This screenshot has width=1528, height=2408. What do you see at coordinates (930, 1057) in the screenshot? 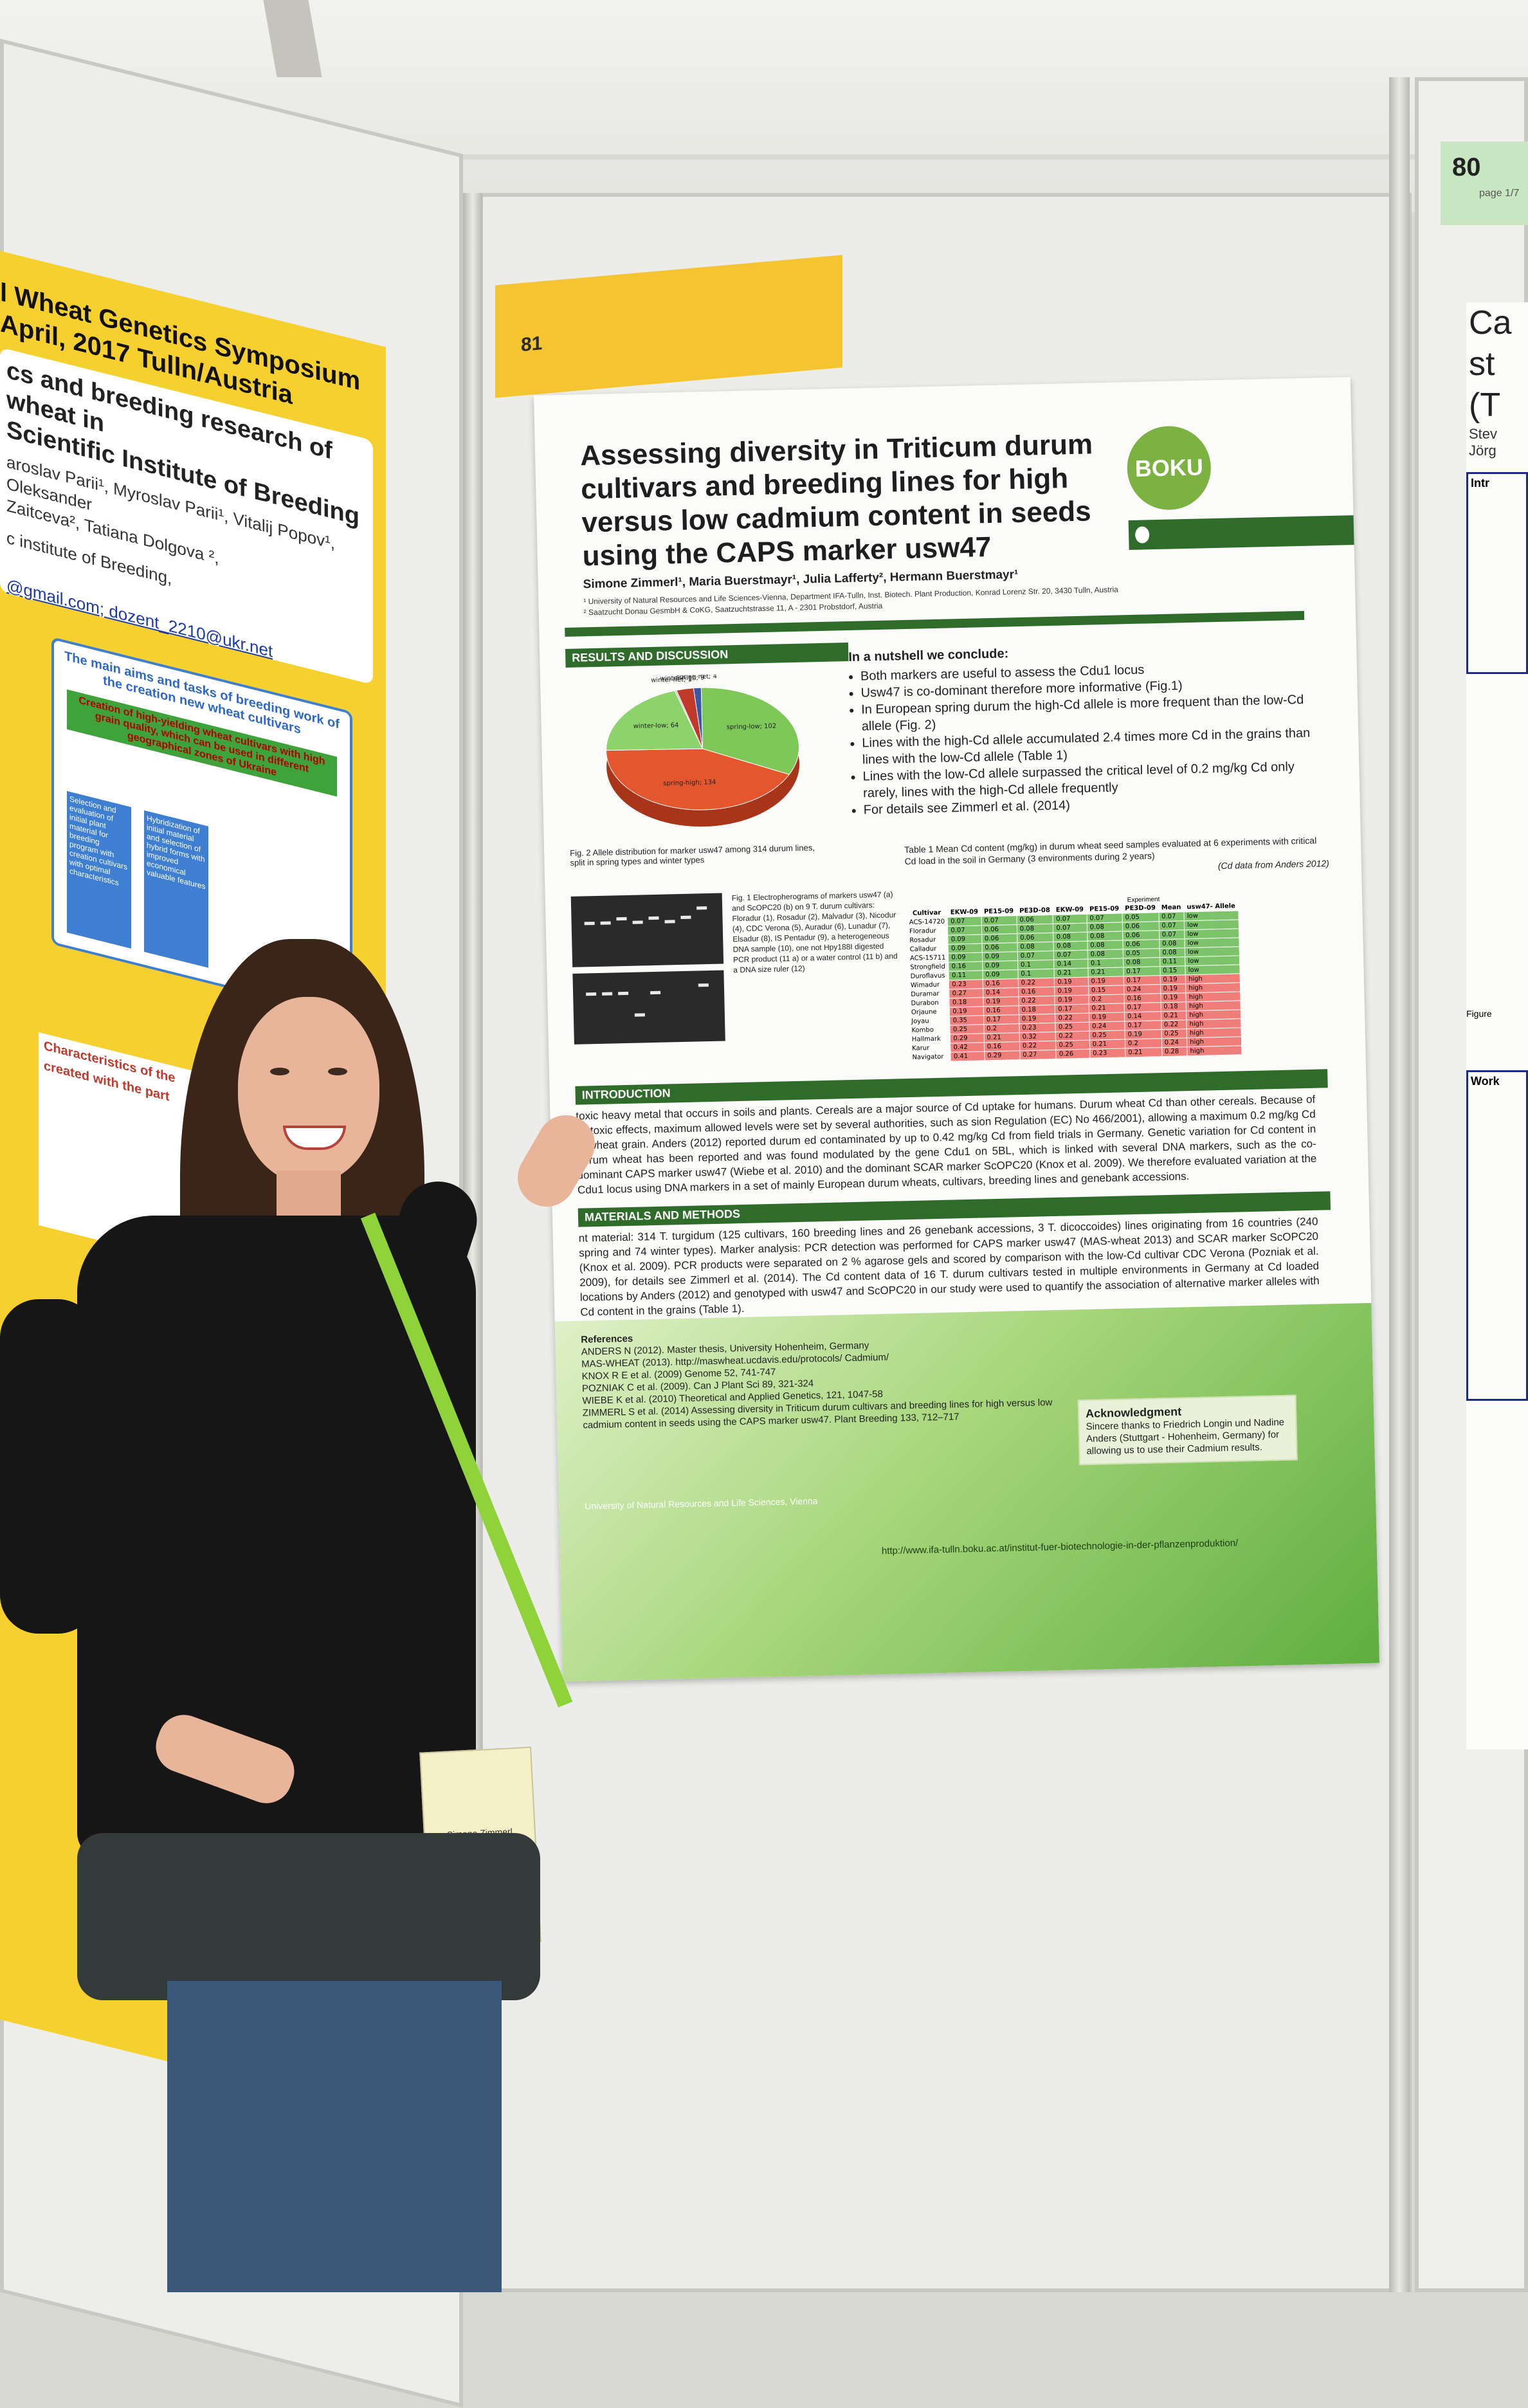
I see `table-cell: Navigator` at bounding box center [930, 1057].